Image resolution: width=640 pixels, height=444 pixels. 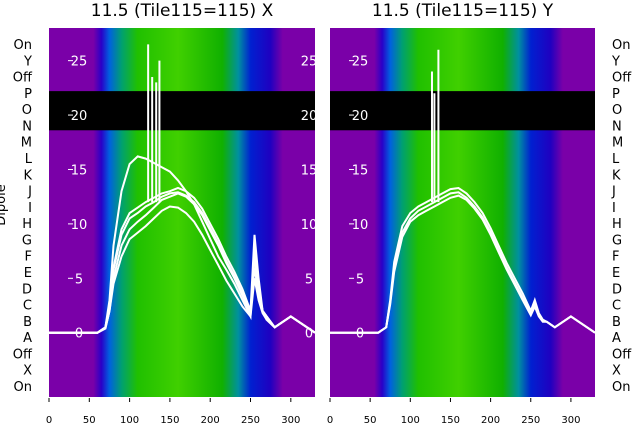 What do you see at coordinates (309, 279) in the screenshot?
I see `overlay-tick-label-right: 5` at bounding box center [309, 279].